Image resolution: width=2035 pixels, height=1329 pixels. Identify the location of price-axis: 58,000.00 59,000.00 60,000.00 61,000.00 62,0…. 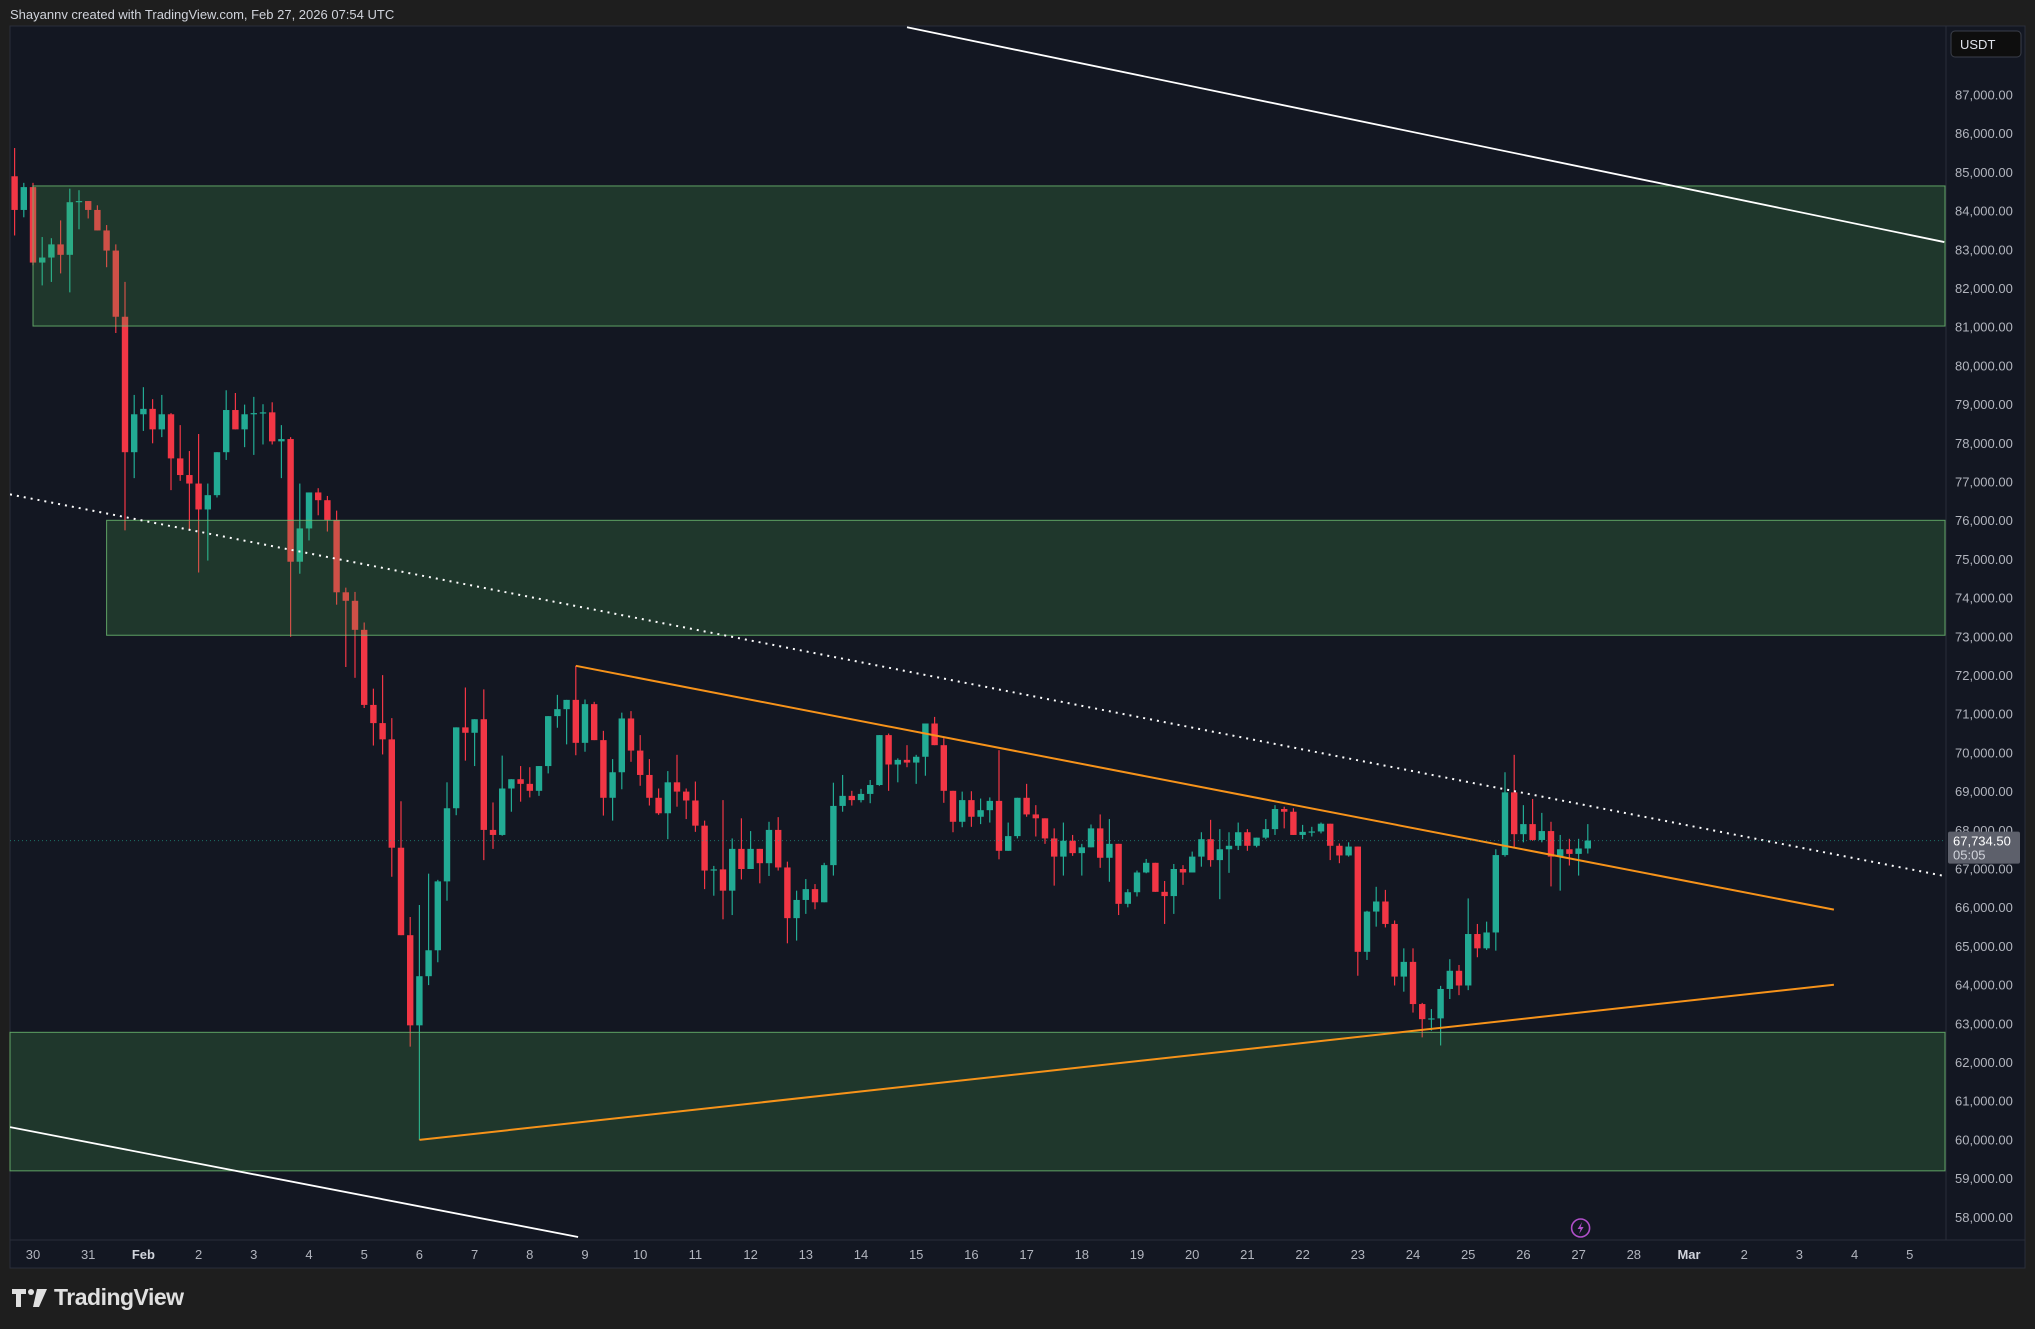
(1984, 656).